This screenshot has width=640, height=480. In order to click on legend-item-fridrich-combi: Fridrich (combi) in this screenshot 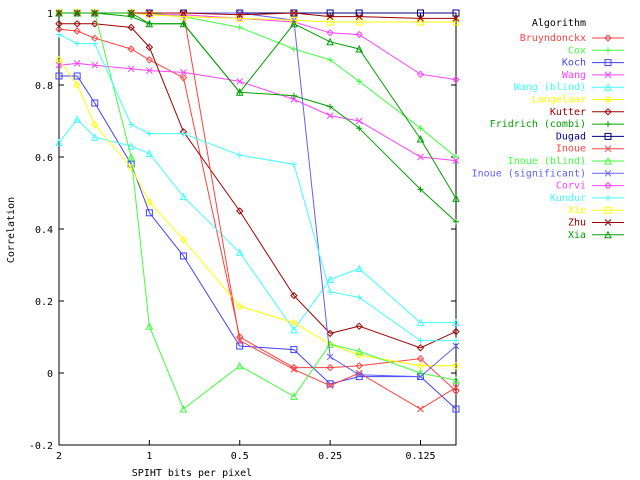, I will do `click(557, 124)`.